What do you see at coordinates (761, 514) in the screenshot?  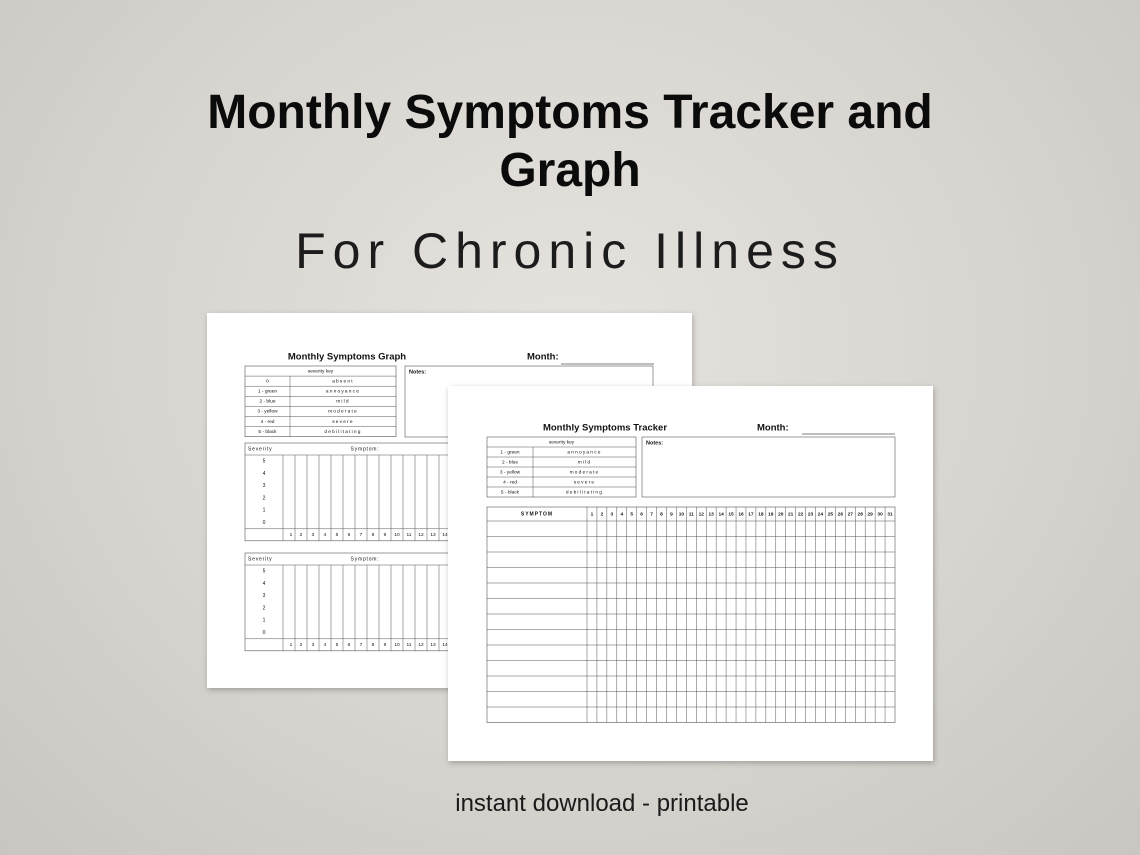 I see `day-label: 18` at bounding box center [761, 514].